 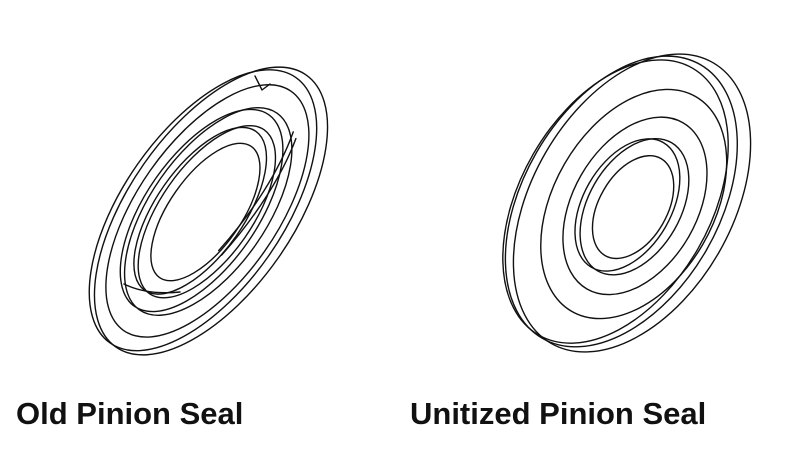 I want to click on old-pinion-seal-label: Old Pinion Seal, so click(x=130, y=413).